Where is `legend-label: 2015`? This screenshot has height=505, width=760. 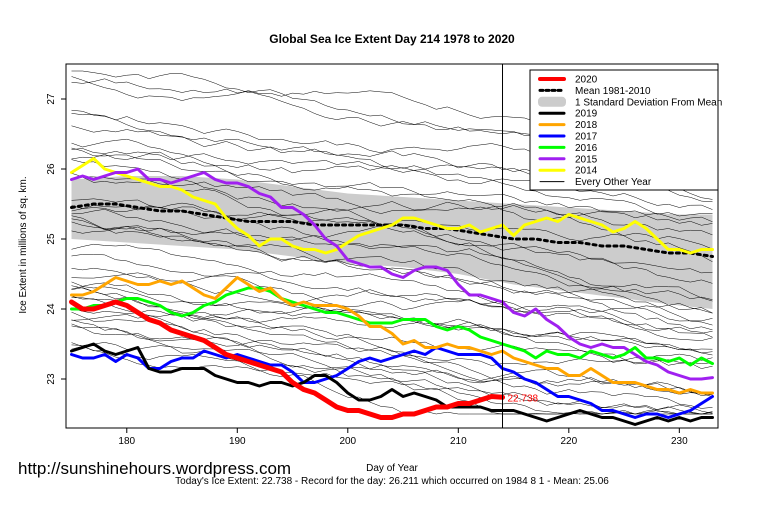 legend-label: 2015 is located at coordinates (586, 159).